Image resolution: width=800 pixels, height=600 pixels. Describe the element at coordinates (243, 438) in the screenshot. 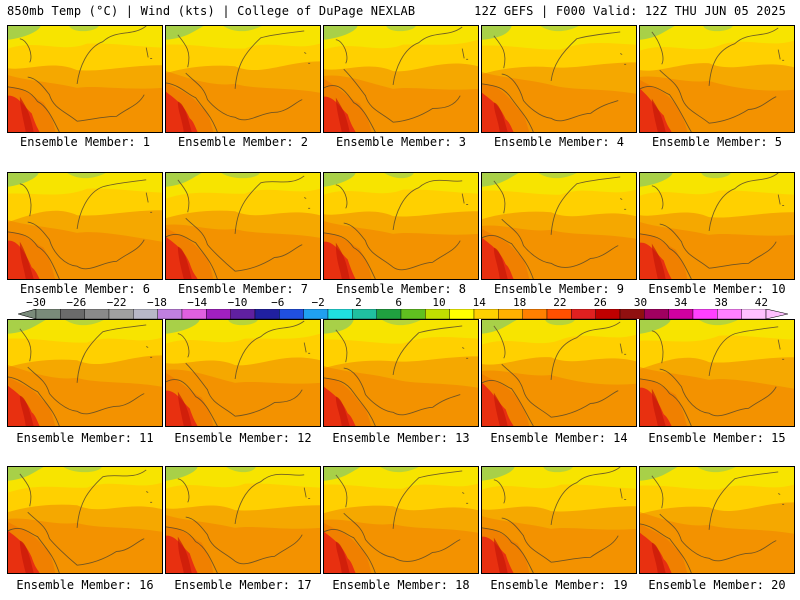

I see `ensemble-member-label: Ensemble Member: 12` at that location.